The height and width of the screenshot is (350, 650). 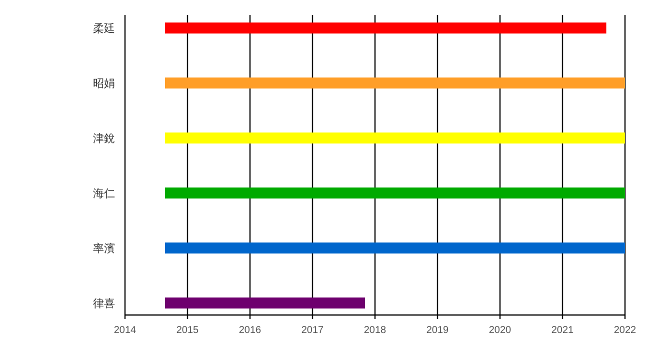 I want to click on x-tick-label: 2022, so click(x=625, y=330).